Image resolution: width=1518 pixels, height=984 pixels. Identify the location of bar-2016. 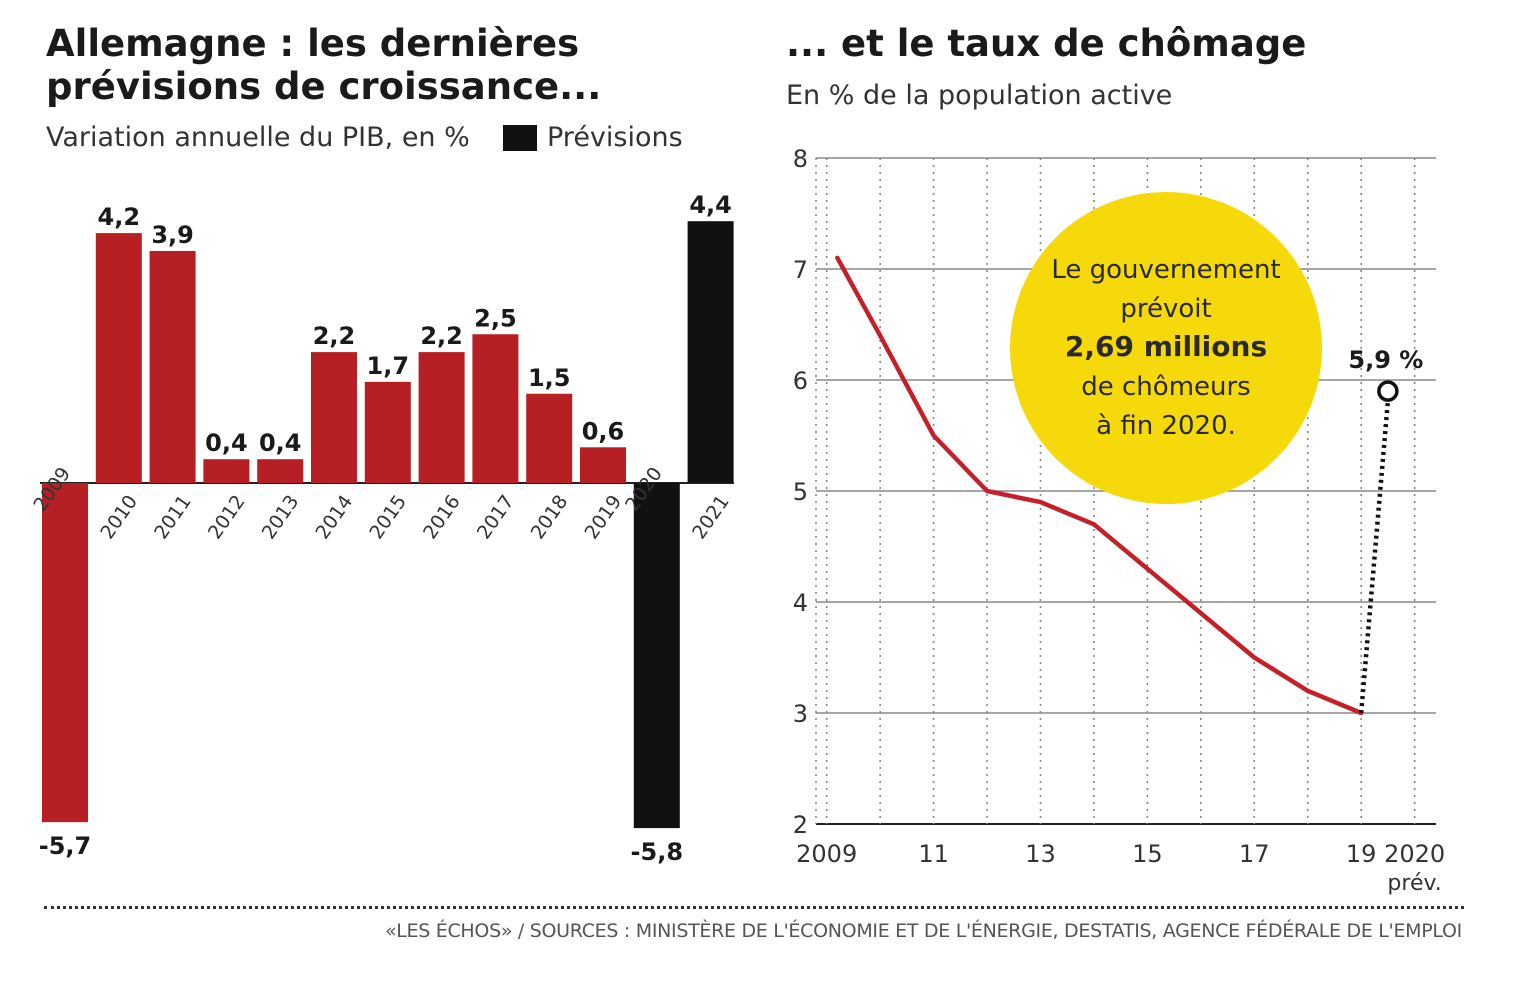
(441, 417).